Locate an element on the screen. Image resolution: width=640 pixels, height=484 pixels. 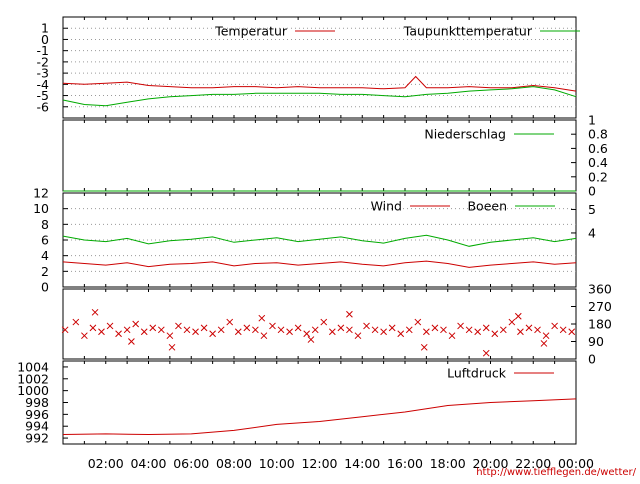
legend-label: Wind is located at coordinates (386, 206).